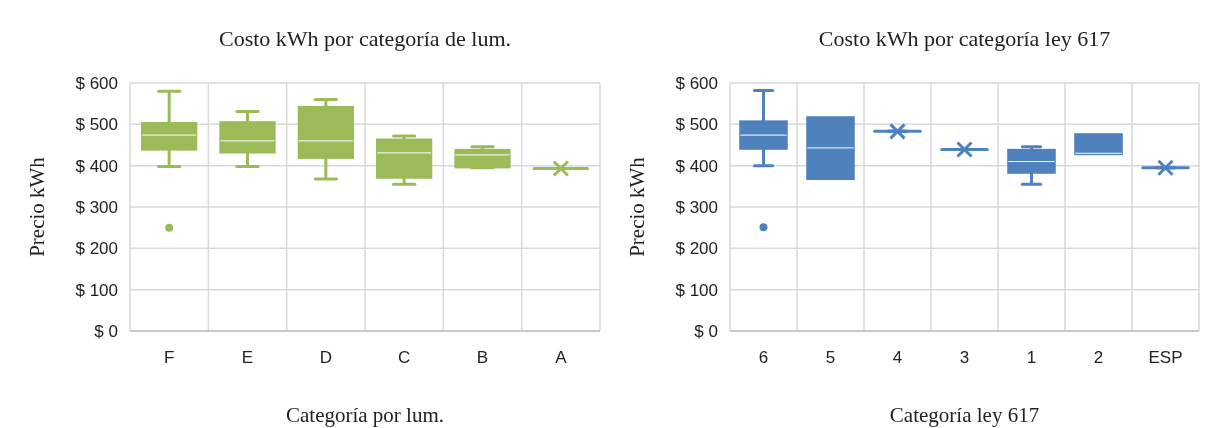 The image size is (1215, 428). Describe the element at coordinates (169, 357) in the screenshot. I see `x-tick-label: F` at that location.